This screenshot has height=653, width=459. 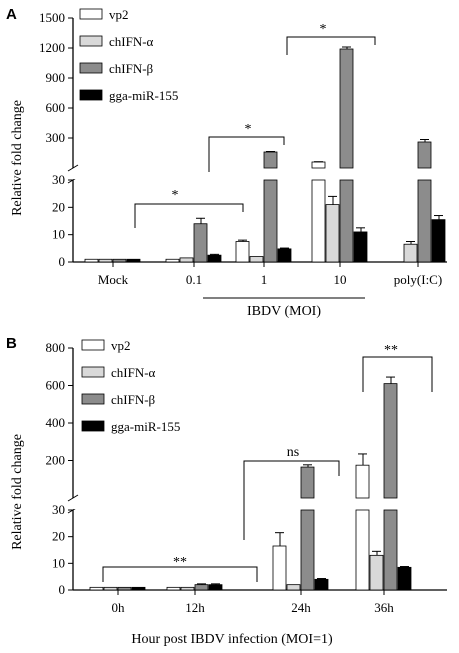 What do you see at coordinates (11, 14) in the screenshot?
I see `panel-label: A` at bounding box center [11, 14].